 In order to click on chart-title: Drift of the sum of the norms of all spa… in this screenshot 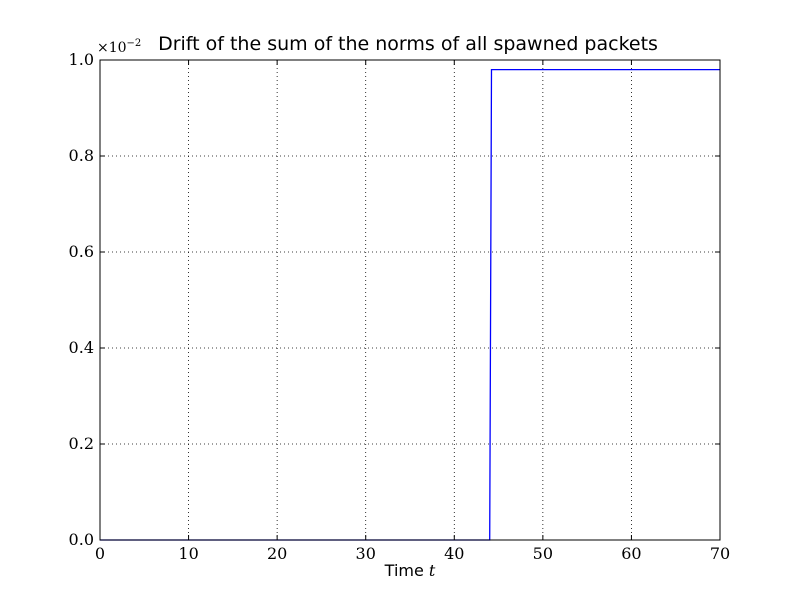, I will do `click(408, 44)`.